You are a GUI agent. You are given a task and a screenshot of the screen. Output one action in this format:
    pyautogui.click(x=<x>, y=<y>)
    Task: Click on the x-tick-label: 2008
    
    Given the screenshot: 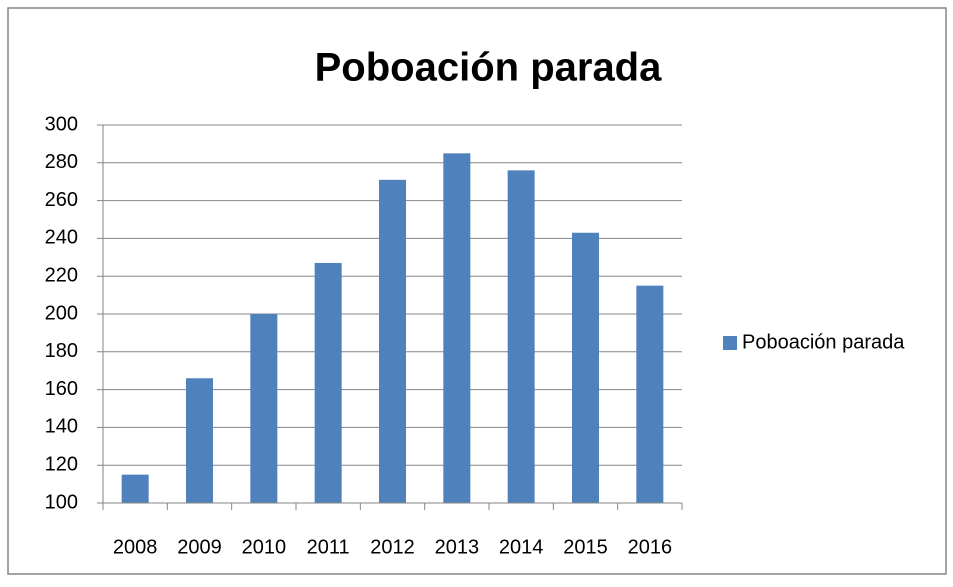 What is the action you would take?
    pyautogui.click(x=135, y=547)
    